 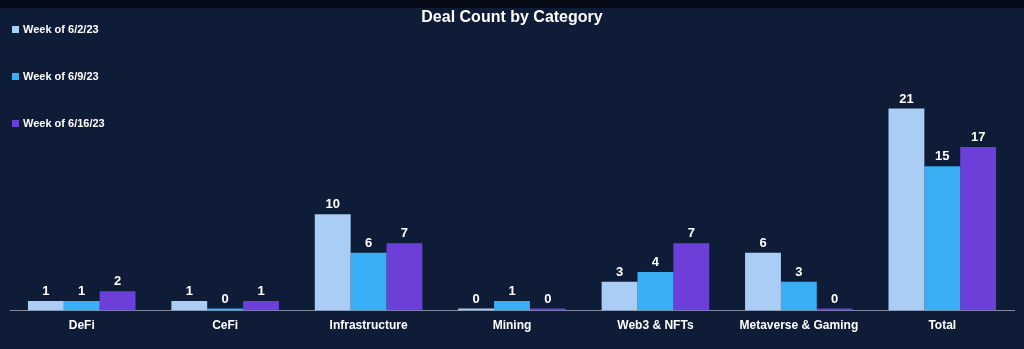 I want to click on data-label: 4, so click(x=655, y=262).